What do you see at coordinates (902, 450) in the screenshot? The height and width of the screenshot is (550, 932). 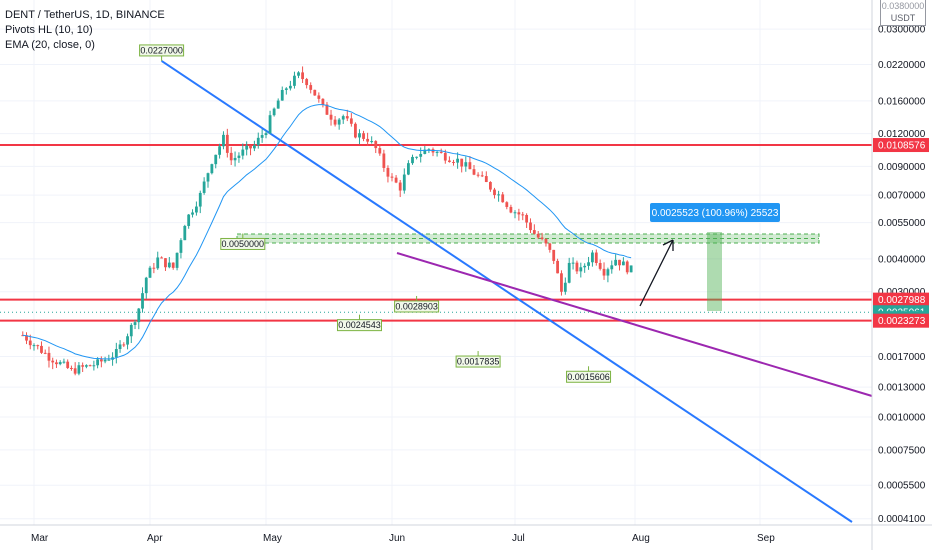 I see `price-tick-label: 0.0007500` at bounding box center [902, 450].